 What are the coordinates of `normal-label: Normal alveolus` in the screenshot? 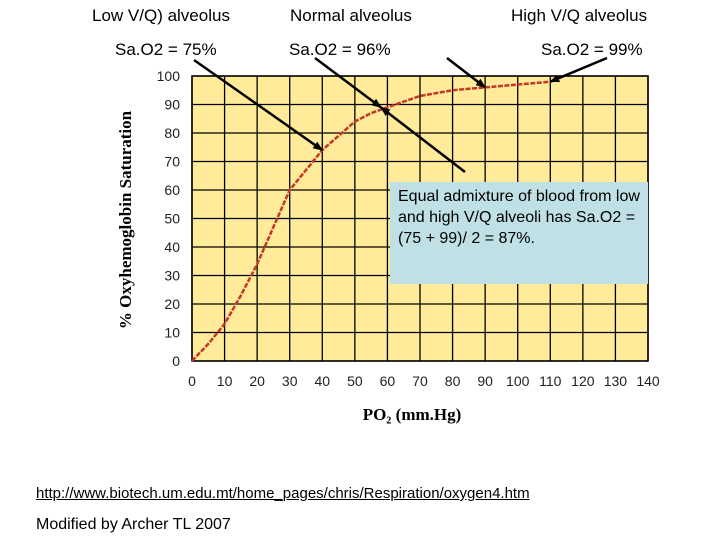 It's located at (351, 15).